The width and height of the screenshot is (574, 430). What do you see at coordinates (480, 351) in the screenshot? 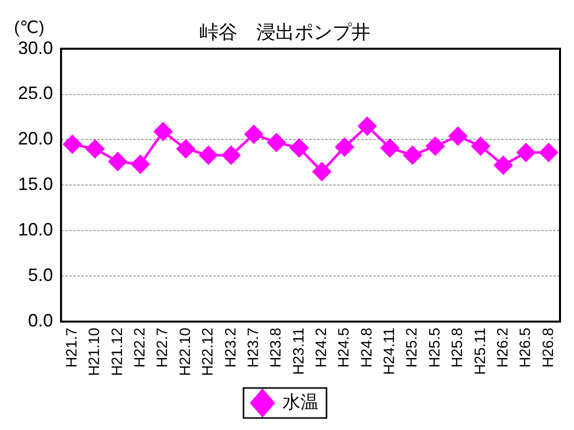
I see `x-tick-label: H25.11` at bounding box center [480, 351].